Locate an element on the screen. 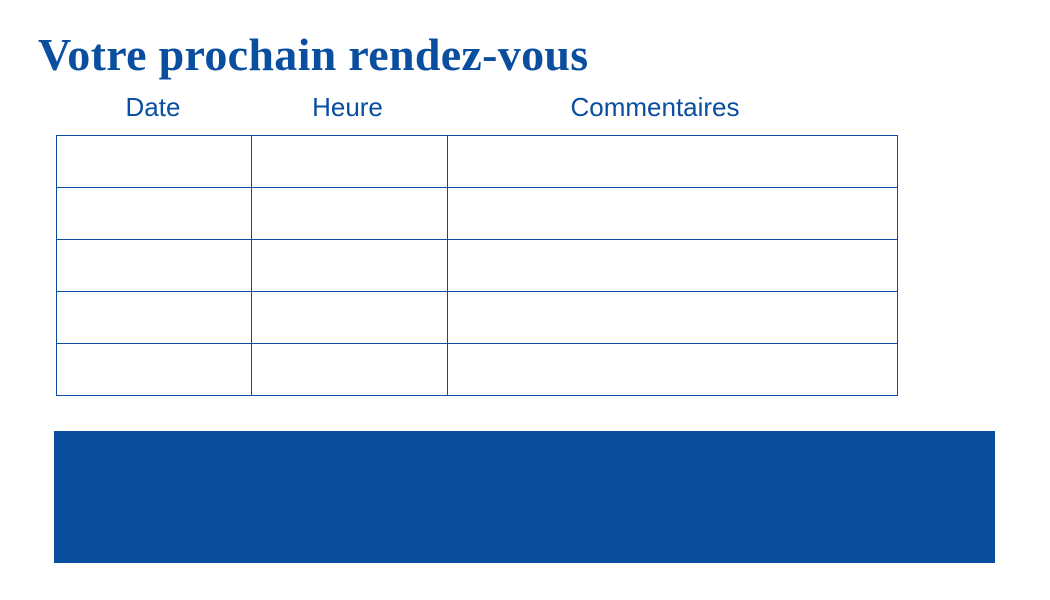 The image size is (1050, 600). column-header-commentaires: Commentaires is located at coordinates (655, 107).